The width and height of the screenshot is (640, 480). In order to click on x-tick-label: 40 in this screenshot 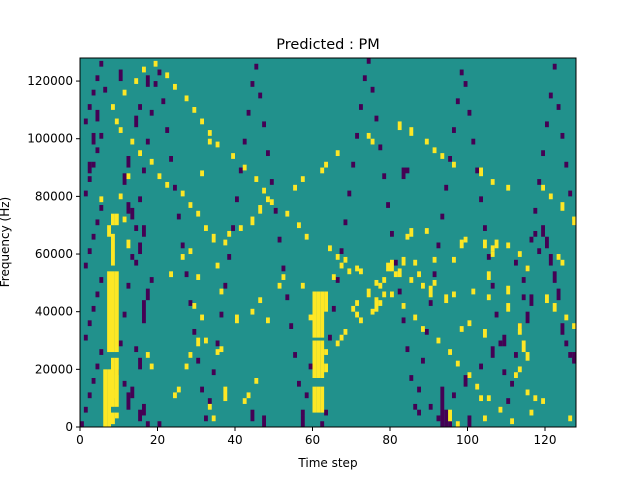, I will do `click(234, 440)`.